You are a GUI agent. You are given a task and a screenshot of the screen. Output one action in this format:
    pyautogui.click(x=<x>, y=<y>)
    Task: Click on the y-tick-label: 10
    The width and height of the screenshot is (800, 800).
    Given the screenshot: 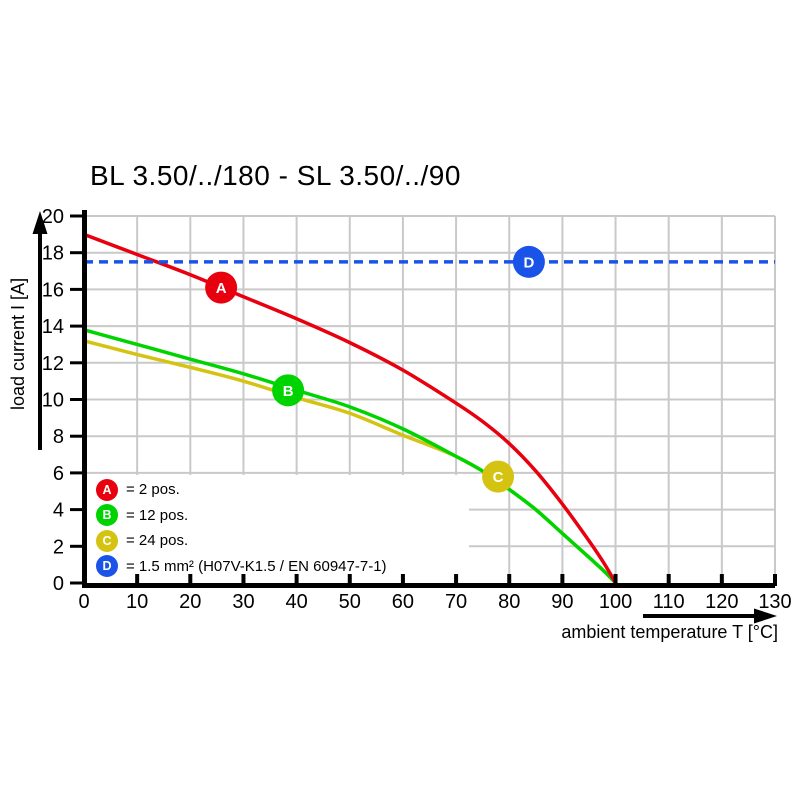 What is the action you would take?
    pyautogui.click(x=53, y=401)
    